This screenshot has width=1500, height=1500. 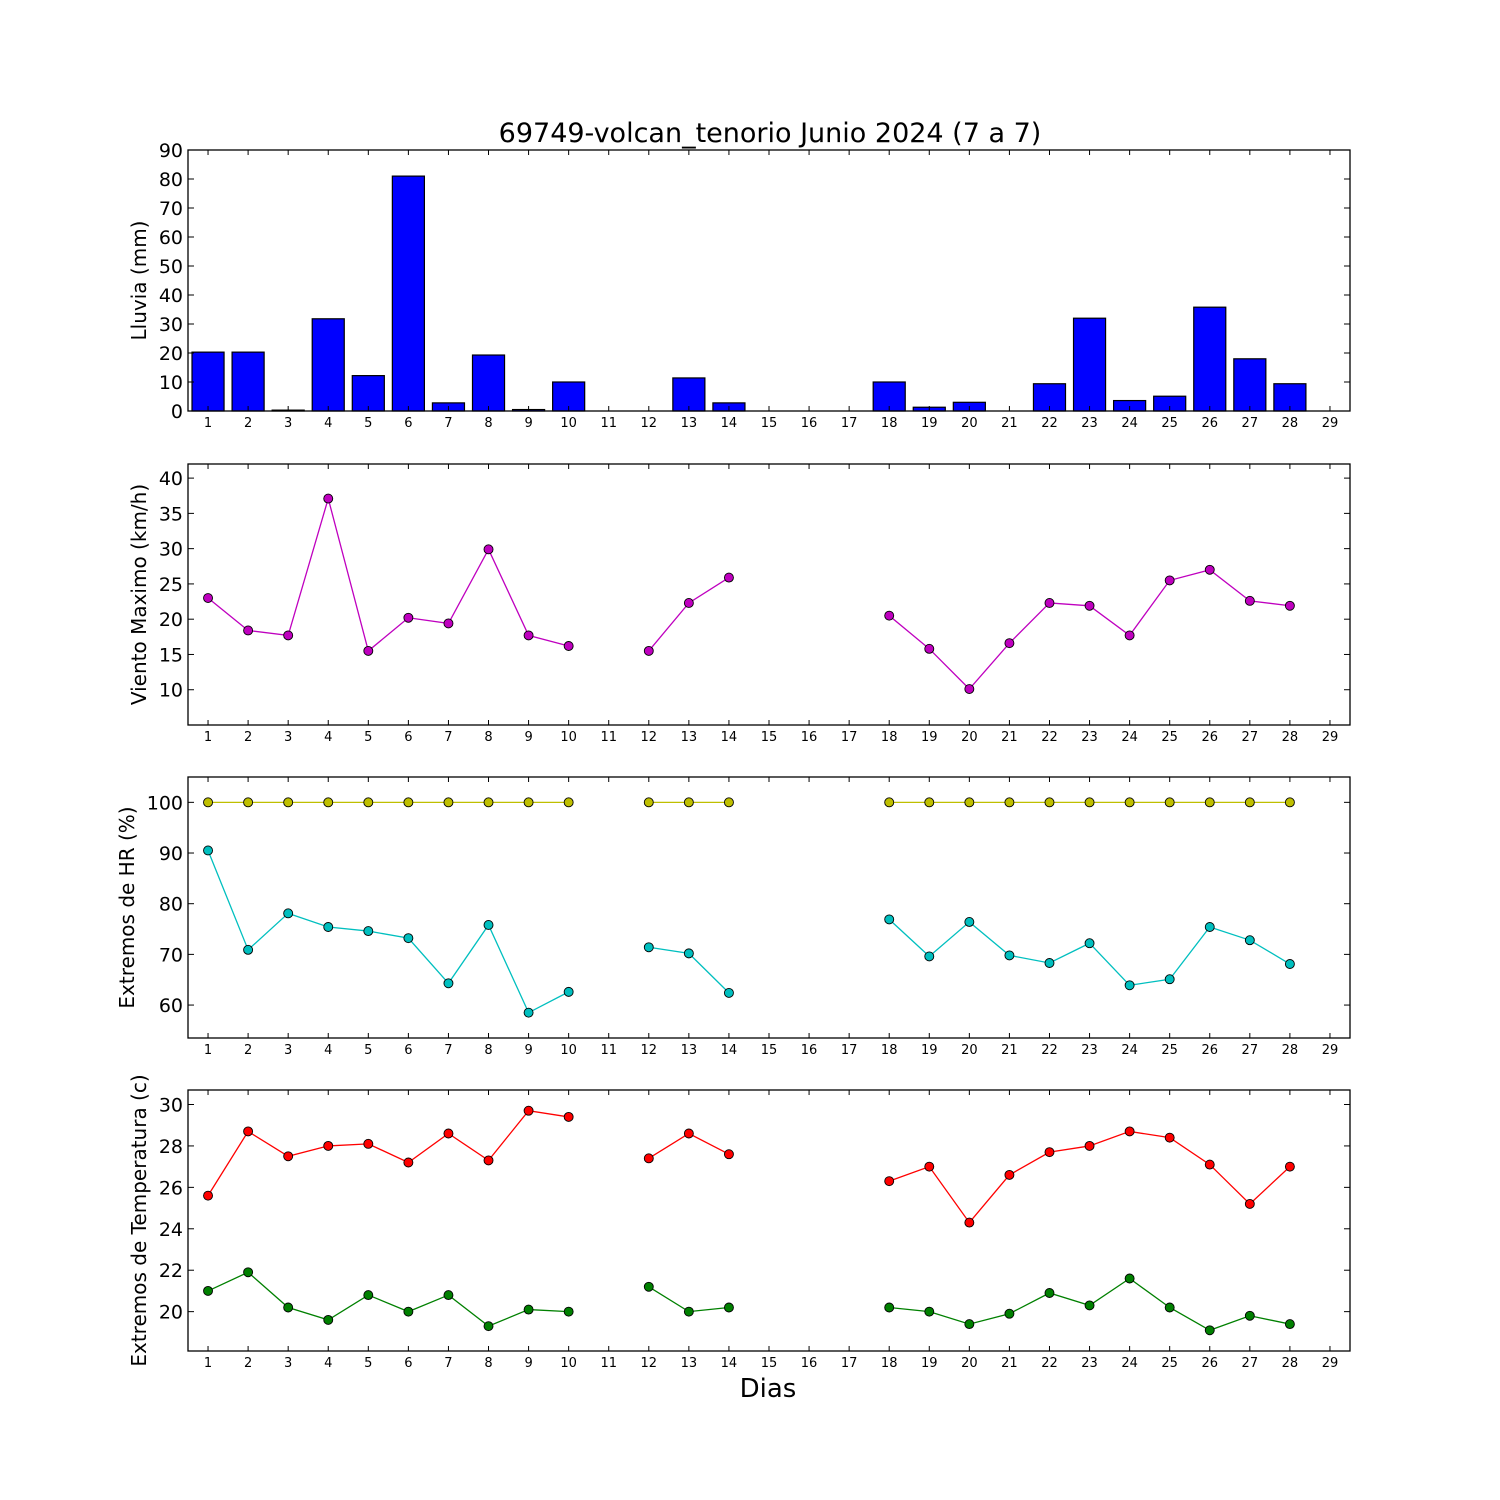 What do you see at coordinates (608, 1363) in the screenshot?
I see `x-tick-label: 11` at bounding box center [608, 1363].